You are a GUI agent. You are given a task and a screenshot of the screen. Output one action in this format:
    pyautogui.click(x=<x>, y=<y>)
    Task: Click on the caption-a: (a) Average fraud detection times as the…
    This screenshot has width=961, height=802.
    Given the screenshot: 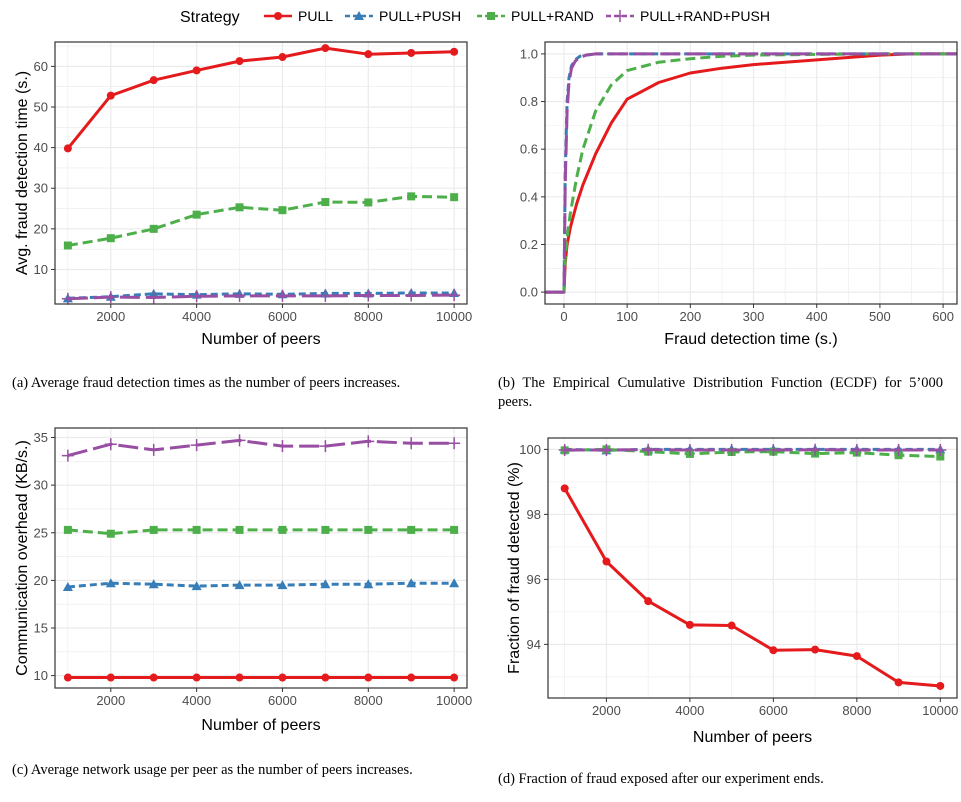 What is the action you would take?
    pyautogui.click(x=206, y=383)
    